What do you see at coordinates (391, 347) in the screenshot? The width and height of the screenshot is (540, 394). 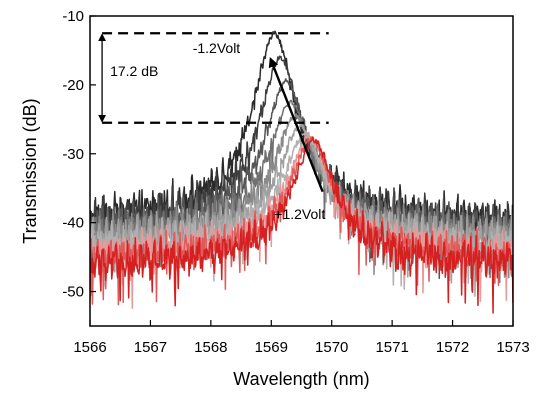 I see `x-tick-label: 1571` at bounding box center [391, 347].